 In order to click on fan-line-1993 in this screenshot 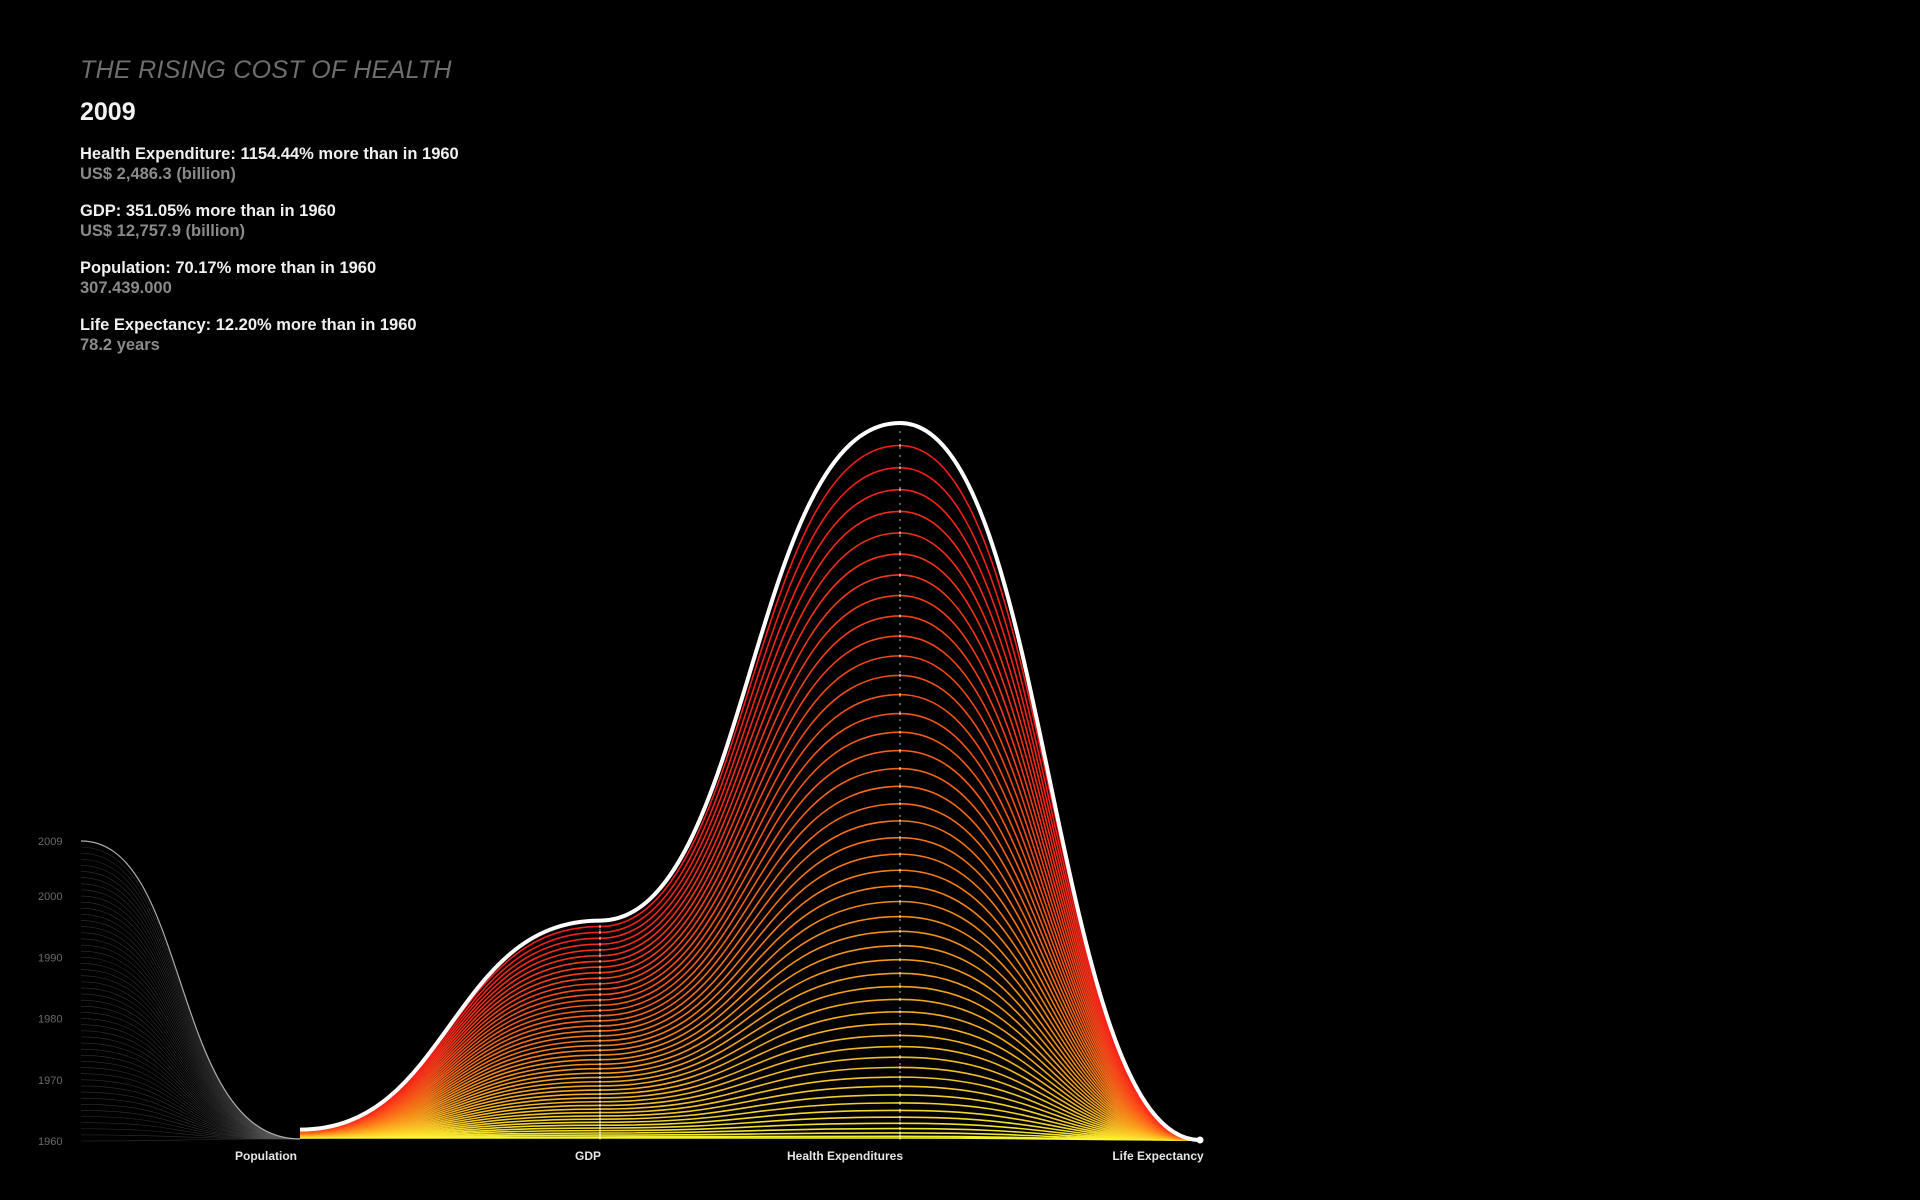, I will do `click(190, 1039)`.